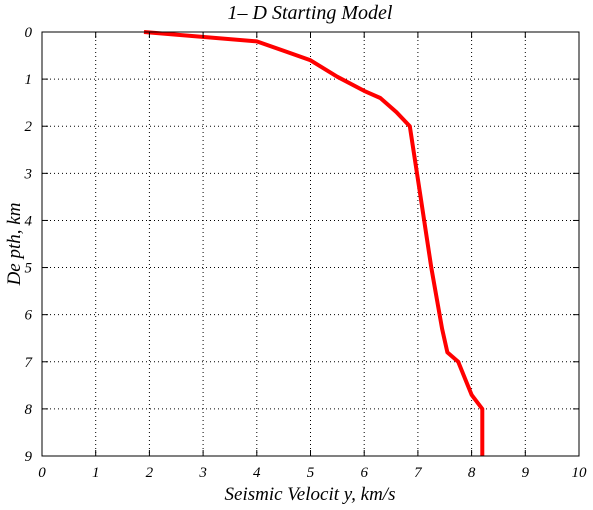 The image size is (593, 510). Describe the element at coordinates (472, 473) in the screenshot. I see `x-tick-label: 8` at that location.